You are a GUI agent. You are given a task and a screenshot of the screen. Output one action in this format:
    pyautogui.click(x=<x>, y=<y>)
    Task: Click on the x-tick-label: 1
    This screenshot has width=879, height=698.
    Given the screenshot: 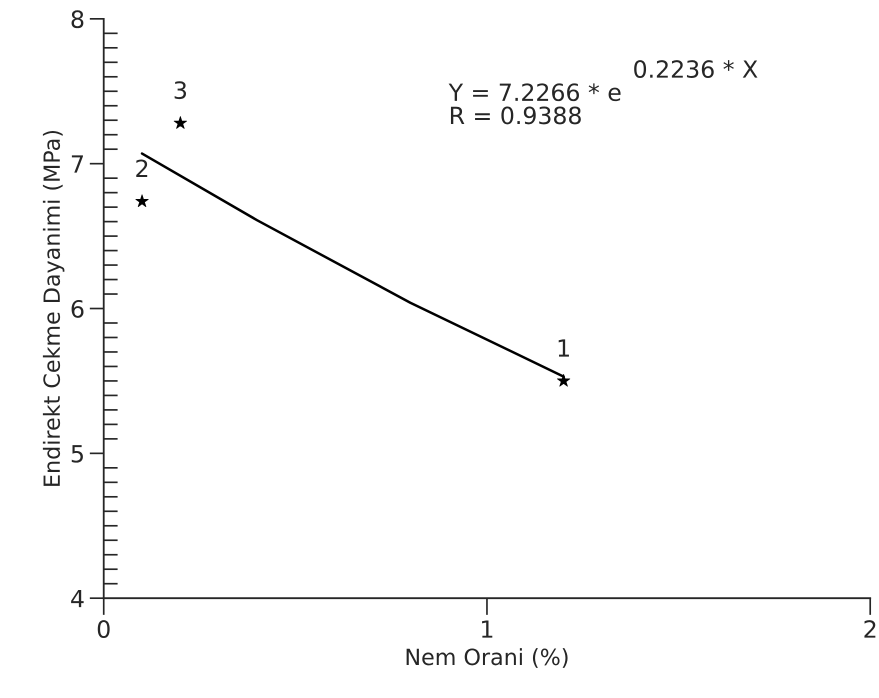 What is the action you would take?
    pyautogui.click(x=487, y=629)
    